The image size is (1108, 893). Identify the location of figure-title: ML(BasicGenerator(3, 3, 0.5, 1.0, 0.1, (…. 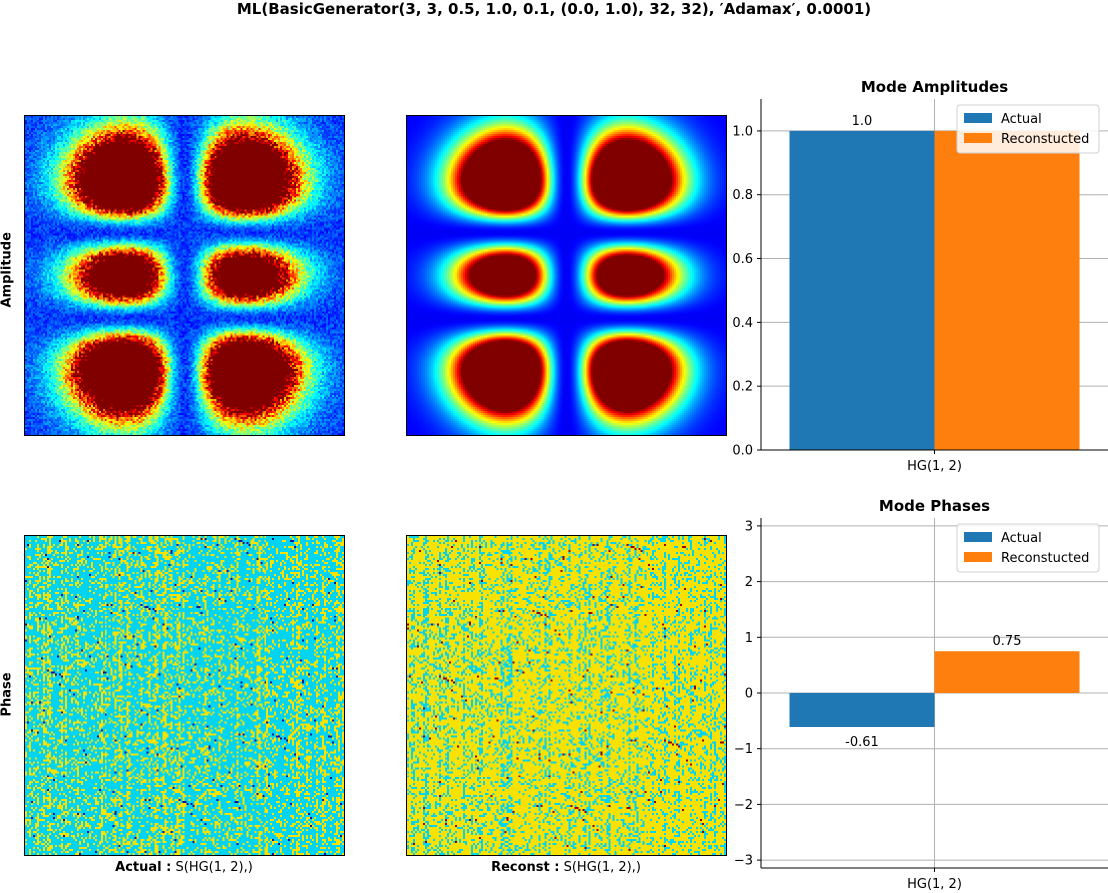
(554, 9).